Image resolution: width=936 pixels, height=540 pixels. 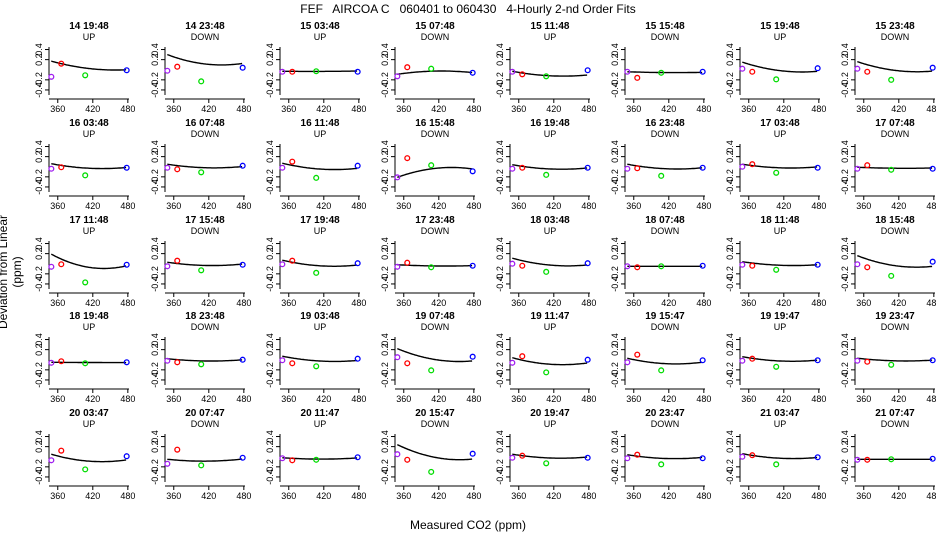 I want to click on panel-title: 15 15:48, so click(x=665, y=26).